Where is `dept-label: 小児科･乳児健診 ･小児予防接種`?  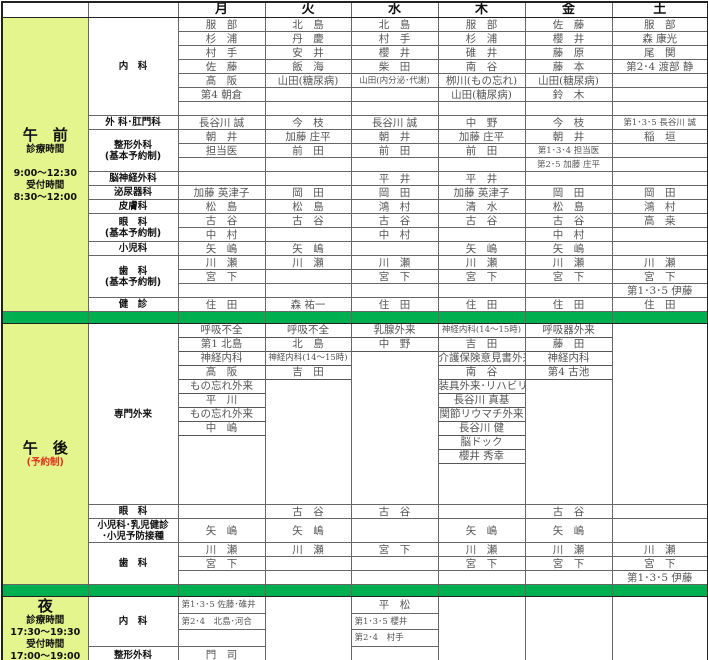 dept-label: 小児科･乳児健診 ･小児予防接種 is located at coordinates (133, 530).